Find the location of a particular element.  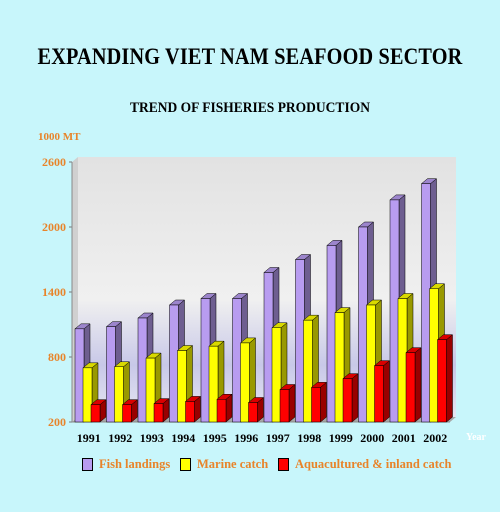

y-tick-label: 200 is located at coordinates (57, 422).